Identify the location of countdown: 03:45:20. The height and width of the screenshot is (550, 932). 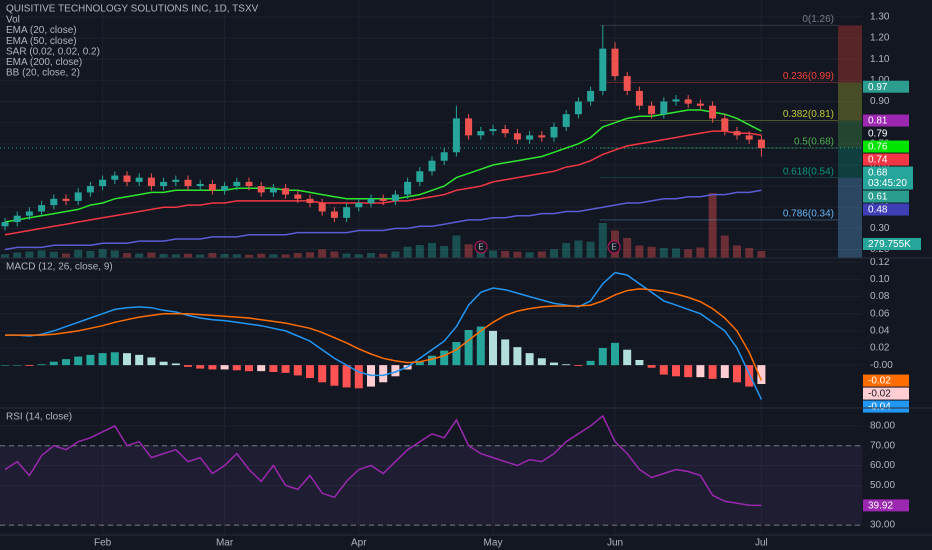
(887, 183).